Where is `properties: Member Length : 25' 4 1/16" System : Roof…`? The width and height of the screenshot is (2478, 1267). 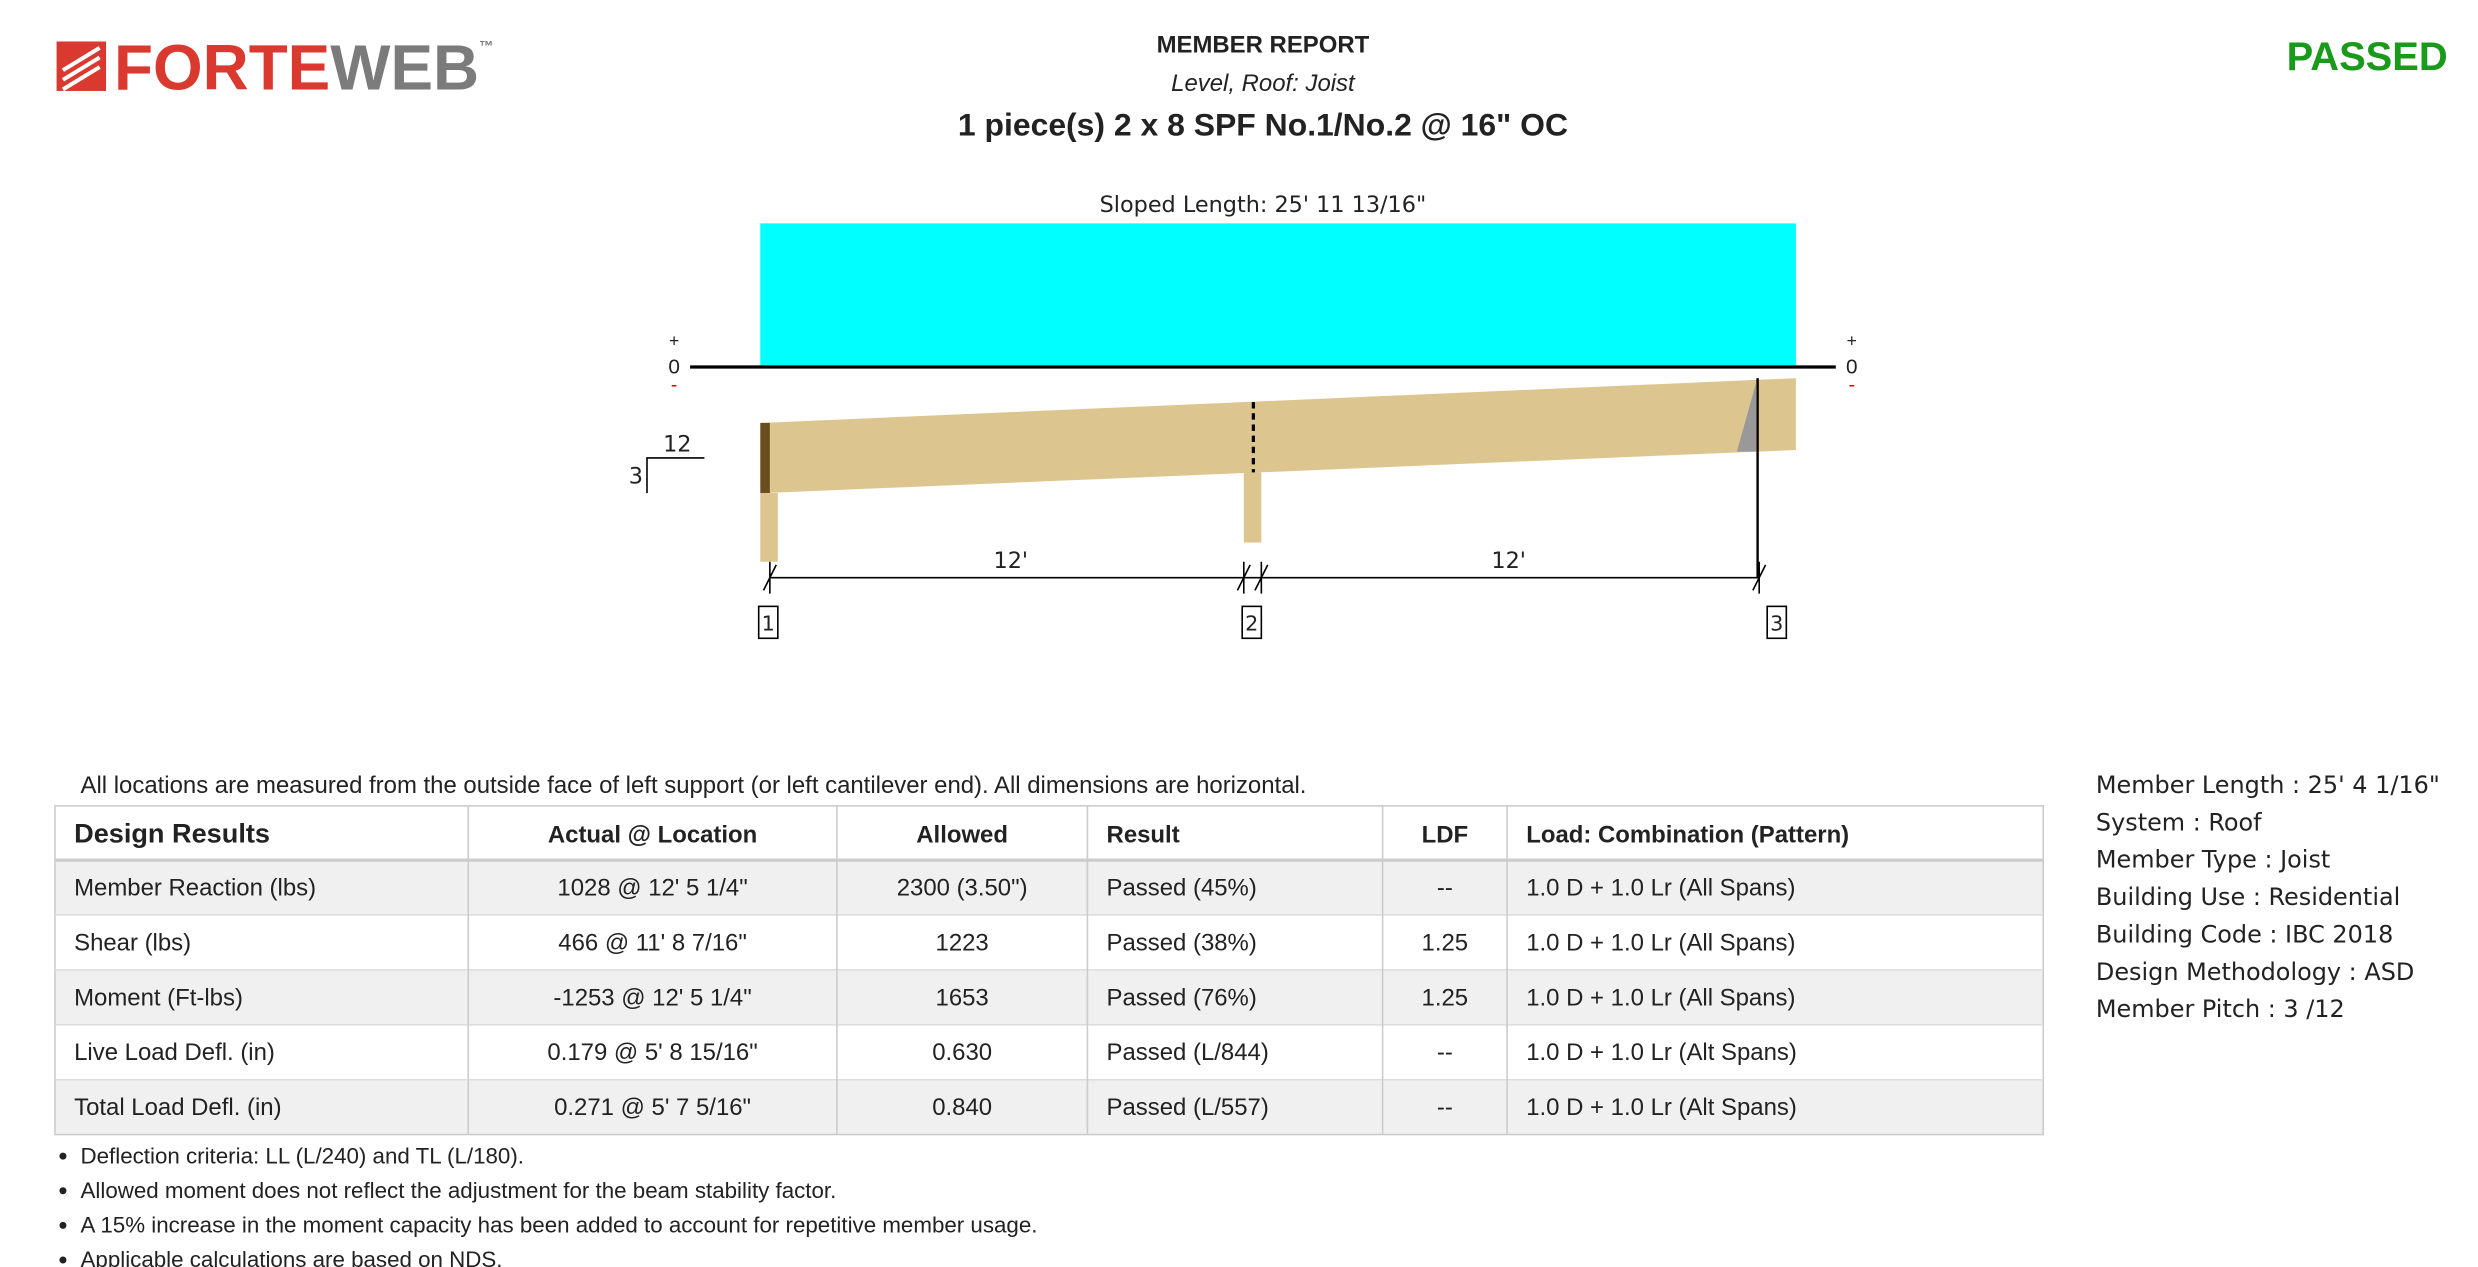 properties: Member Length : 25' 4 1/16" System : Roof… is located at coordinates (2268, 897).